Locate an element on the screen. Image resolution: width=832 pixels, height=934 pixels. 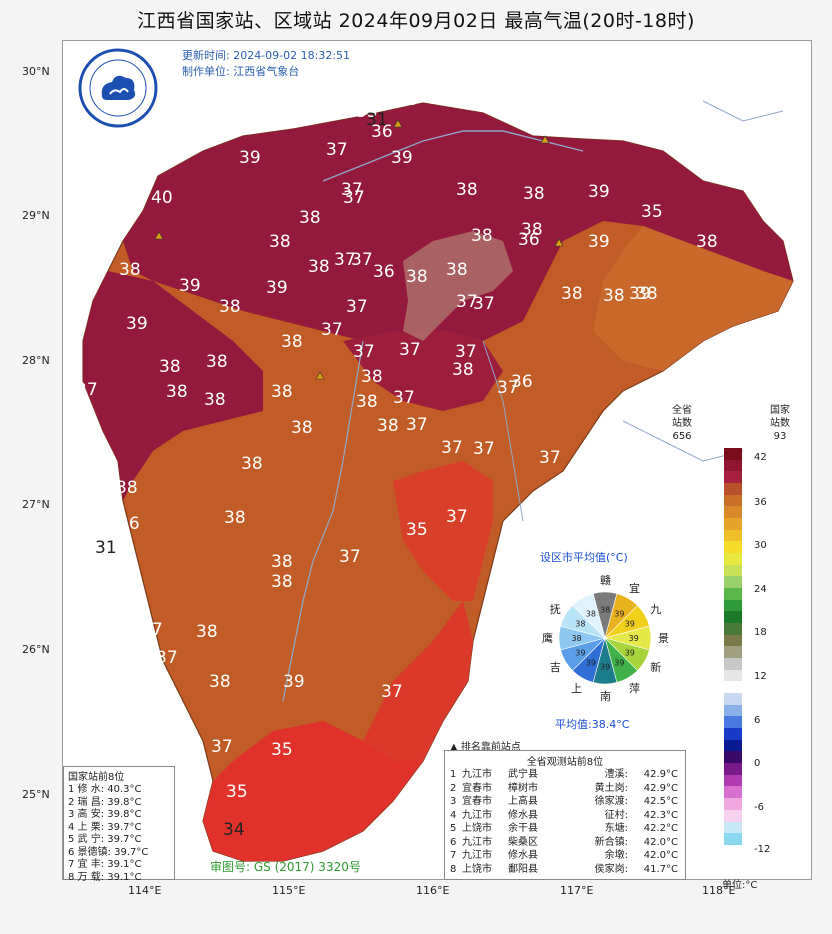
colorbar-tick: -6 is located at coordinates (759, 807).